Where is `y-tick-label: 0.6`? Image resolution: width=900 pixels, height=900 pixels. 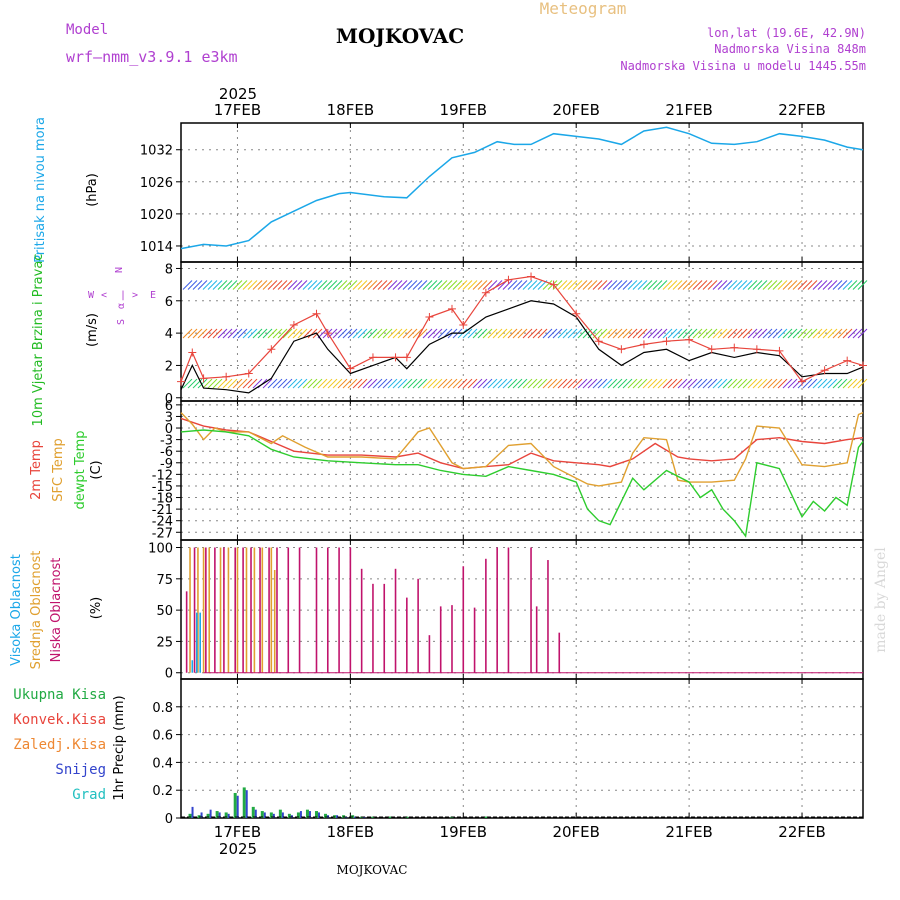
y-tick-label: 0.6 is located at coordinates (162, 736).